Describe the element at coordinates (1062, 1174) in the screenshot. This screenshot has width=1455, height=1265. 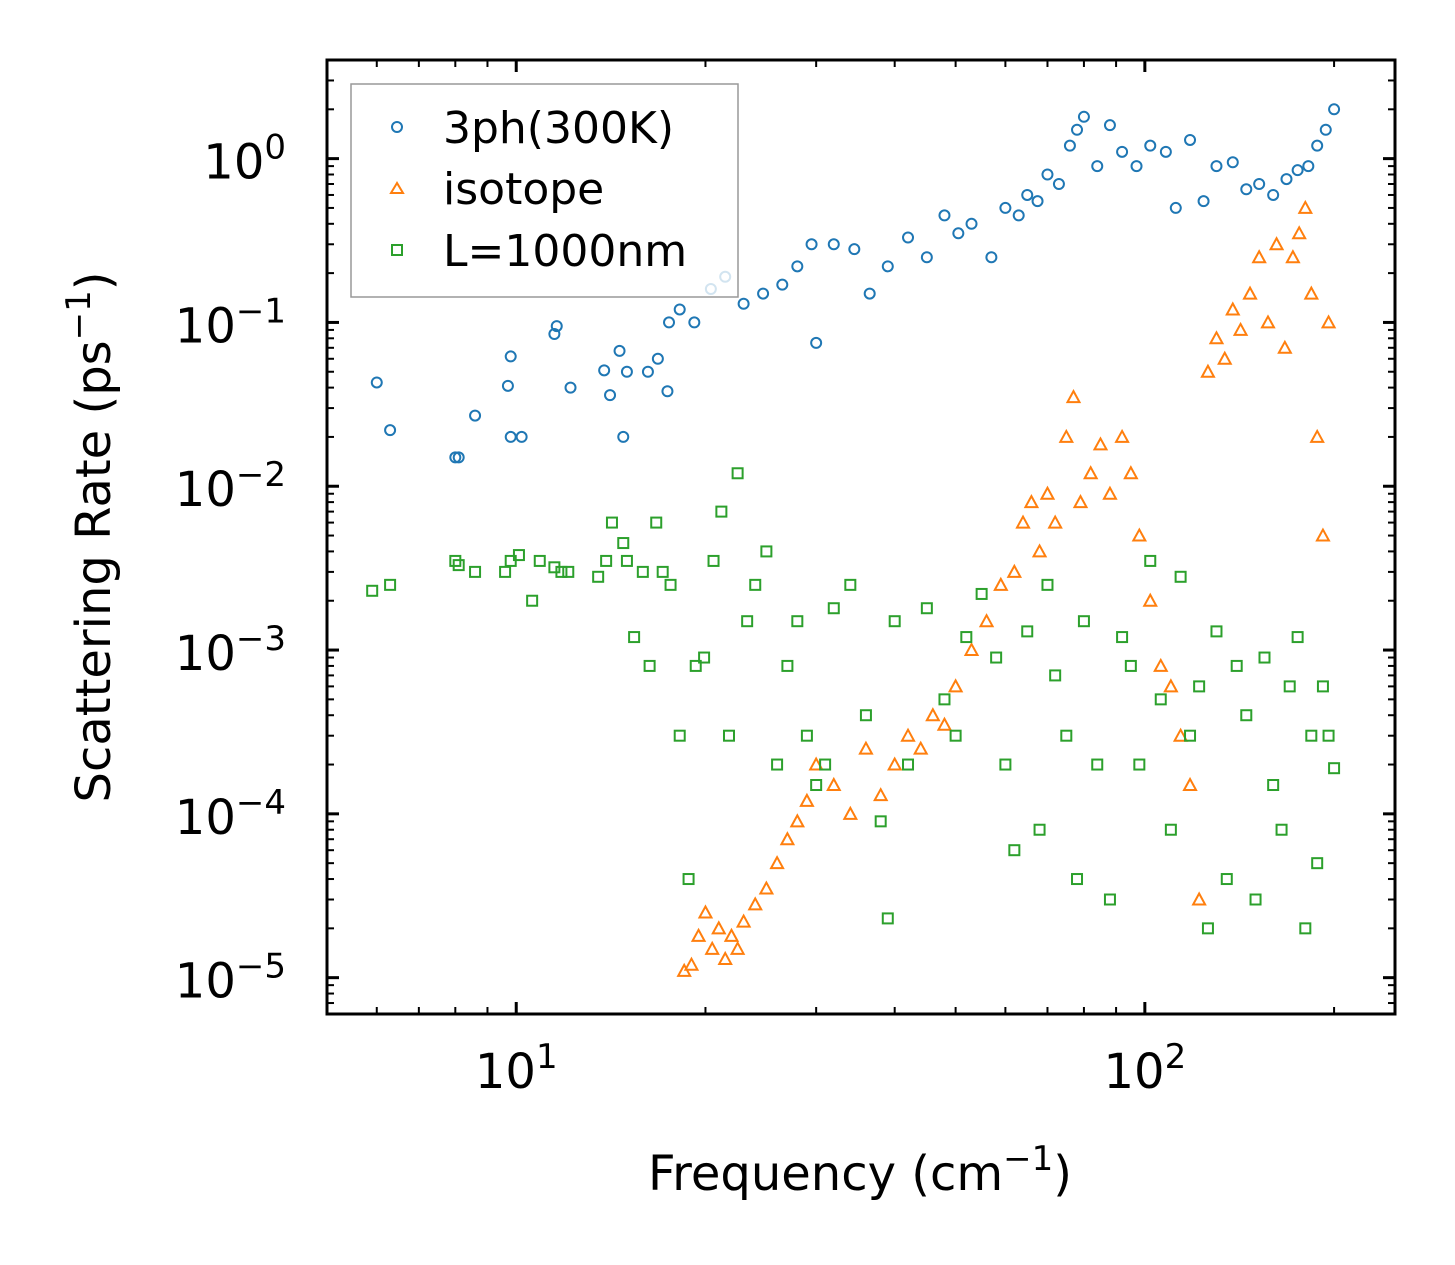
I see `x-axis-title-close: )` at that location.